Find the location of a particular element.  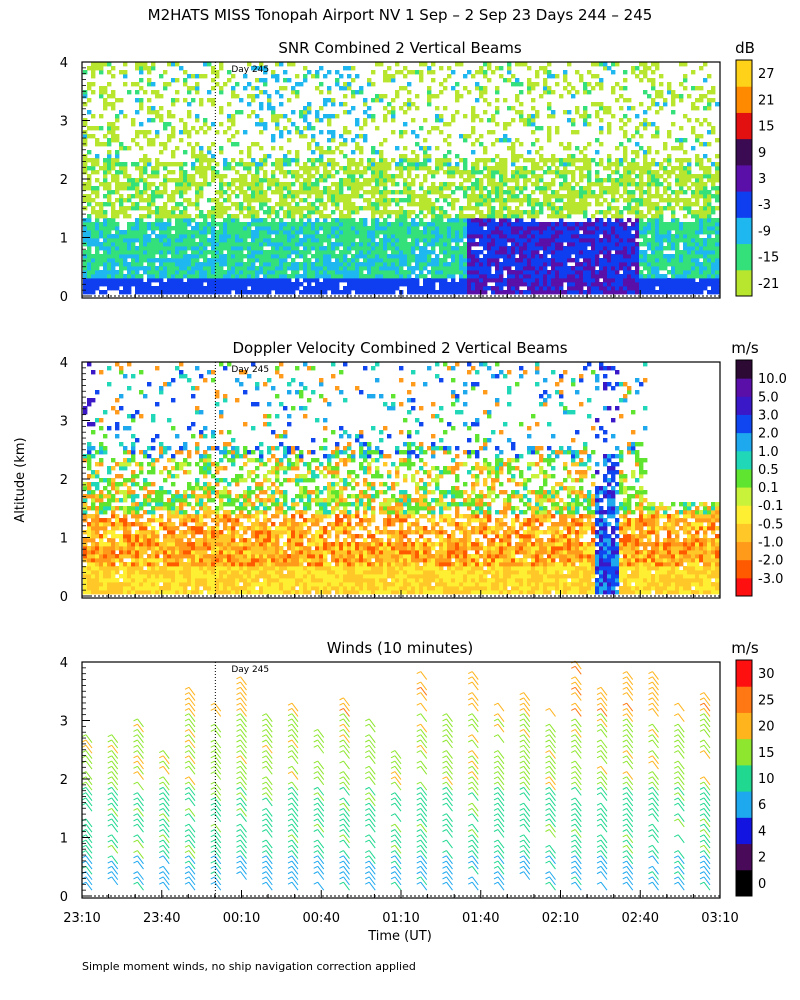

y-tick-label: 4 is located at coordinates (64, 663).